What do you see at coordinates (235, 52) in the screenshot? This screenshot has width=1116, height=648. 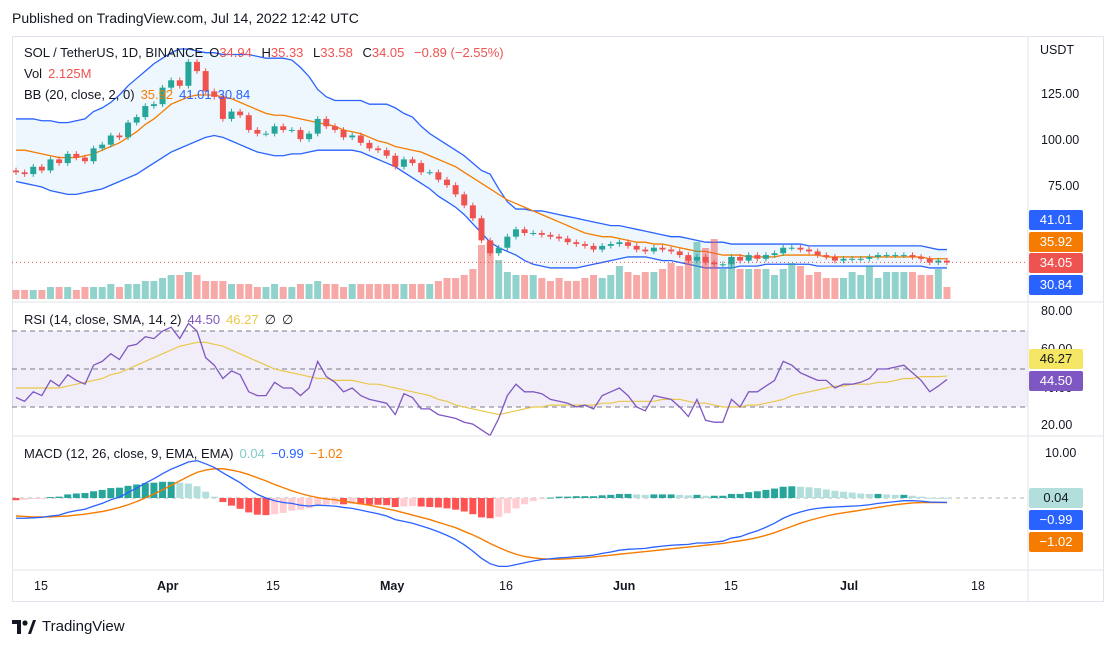 I see `open-value: 34.94` at bounding box center [235, 52].